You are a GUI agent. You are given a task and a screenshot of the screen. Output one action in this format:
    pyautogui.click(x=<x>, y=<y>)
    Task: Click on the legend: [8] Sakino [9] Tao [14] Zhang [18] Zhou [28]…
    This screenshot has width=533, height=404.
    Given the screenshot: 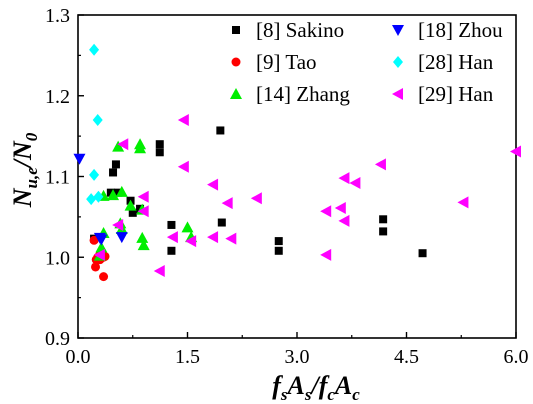 What is the action you would take?
    pyautogui.click(x=366, y=62)
    